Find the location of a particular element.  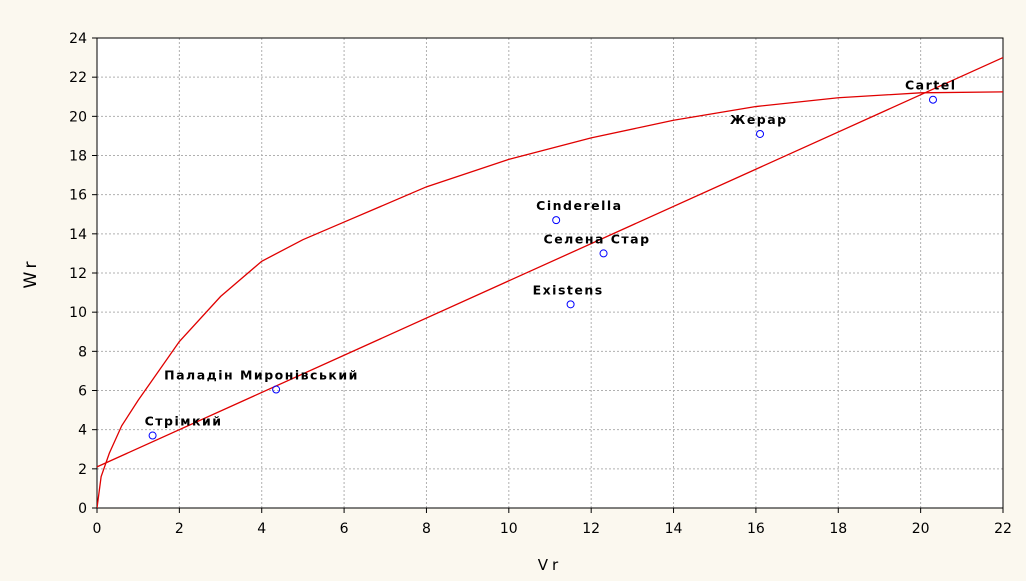

y-axis-label: Wr is located at coordinates (31, 272).